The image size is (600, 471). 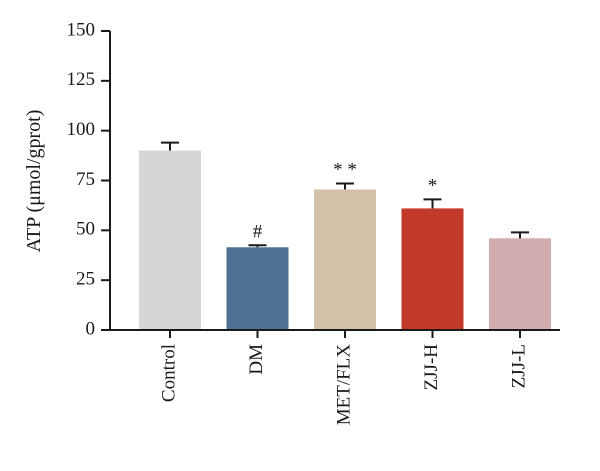 What do you see at coordinates (85, 229) in the screenshot?
I see `y-tick-label: 50` at bounding box center [85, 229].